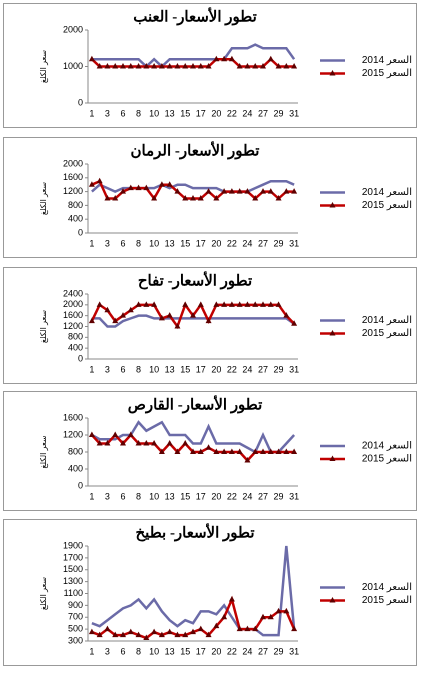 This screenshot has width=421, height=674. What do you see at coordinates (387, 320) in the screenshot?
I see `legend-label: السعر 2014` at bounding box center [387, 320].